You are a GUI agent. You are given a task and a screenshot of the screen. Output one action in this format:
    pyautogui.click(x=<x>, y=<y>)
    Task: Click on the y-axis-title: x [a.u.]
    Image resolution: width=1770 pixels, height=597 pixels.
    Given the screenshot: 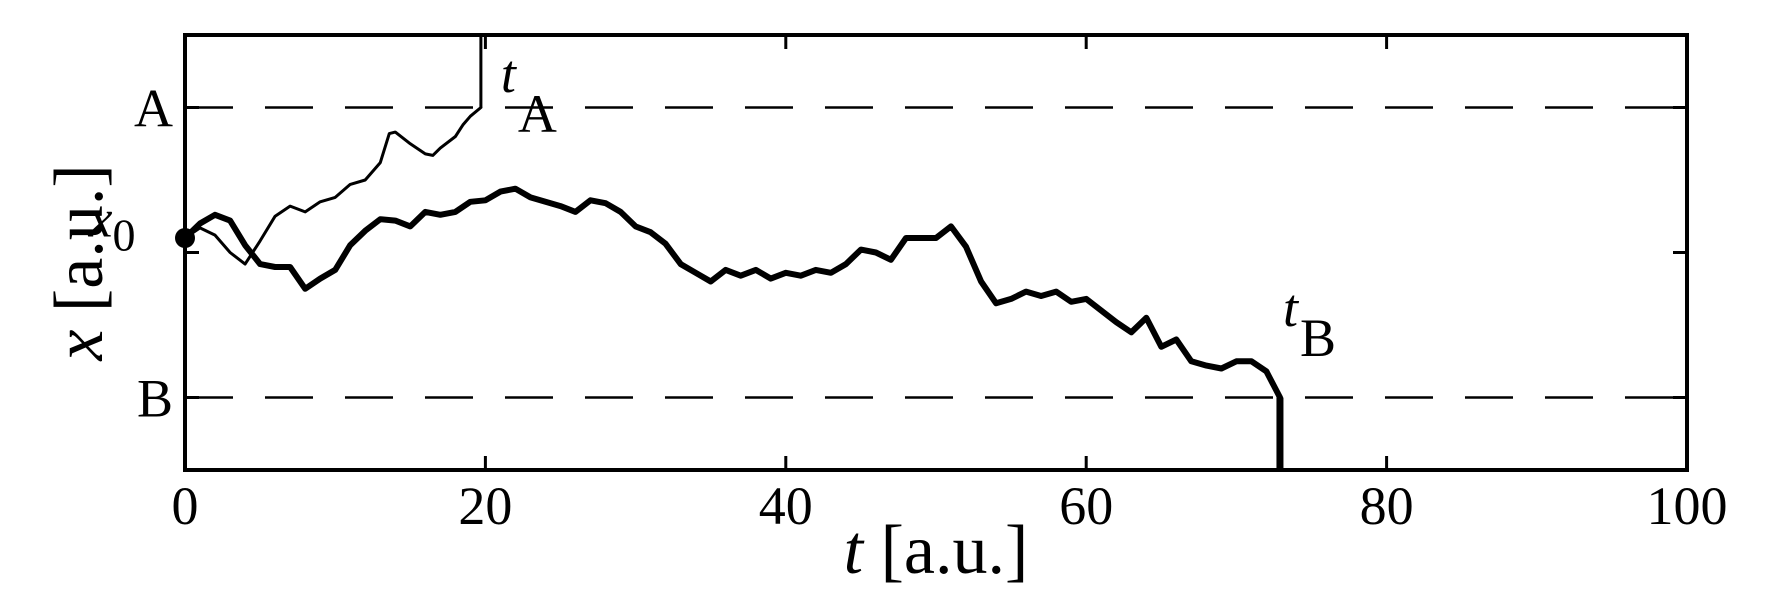 What is the action you would take?
    pyautogui.click(x=79, y=262)
    